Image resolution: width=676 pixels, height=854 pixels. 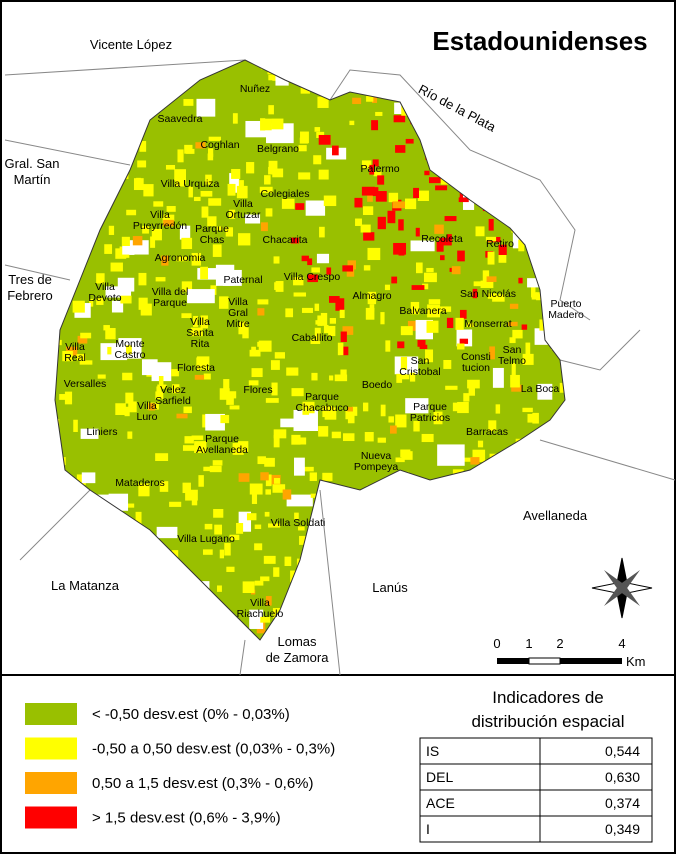 I want to click on label-line: tucion, so click(x=476, y=368).